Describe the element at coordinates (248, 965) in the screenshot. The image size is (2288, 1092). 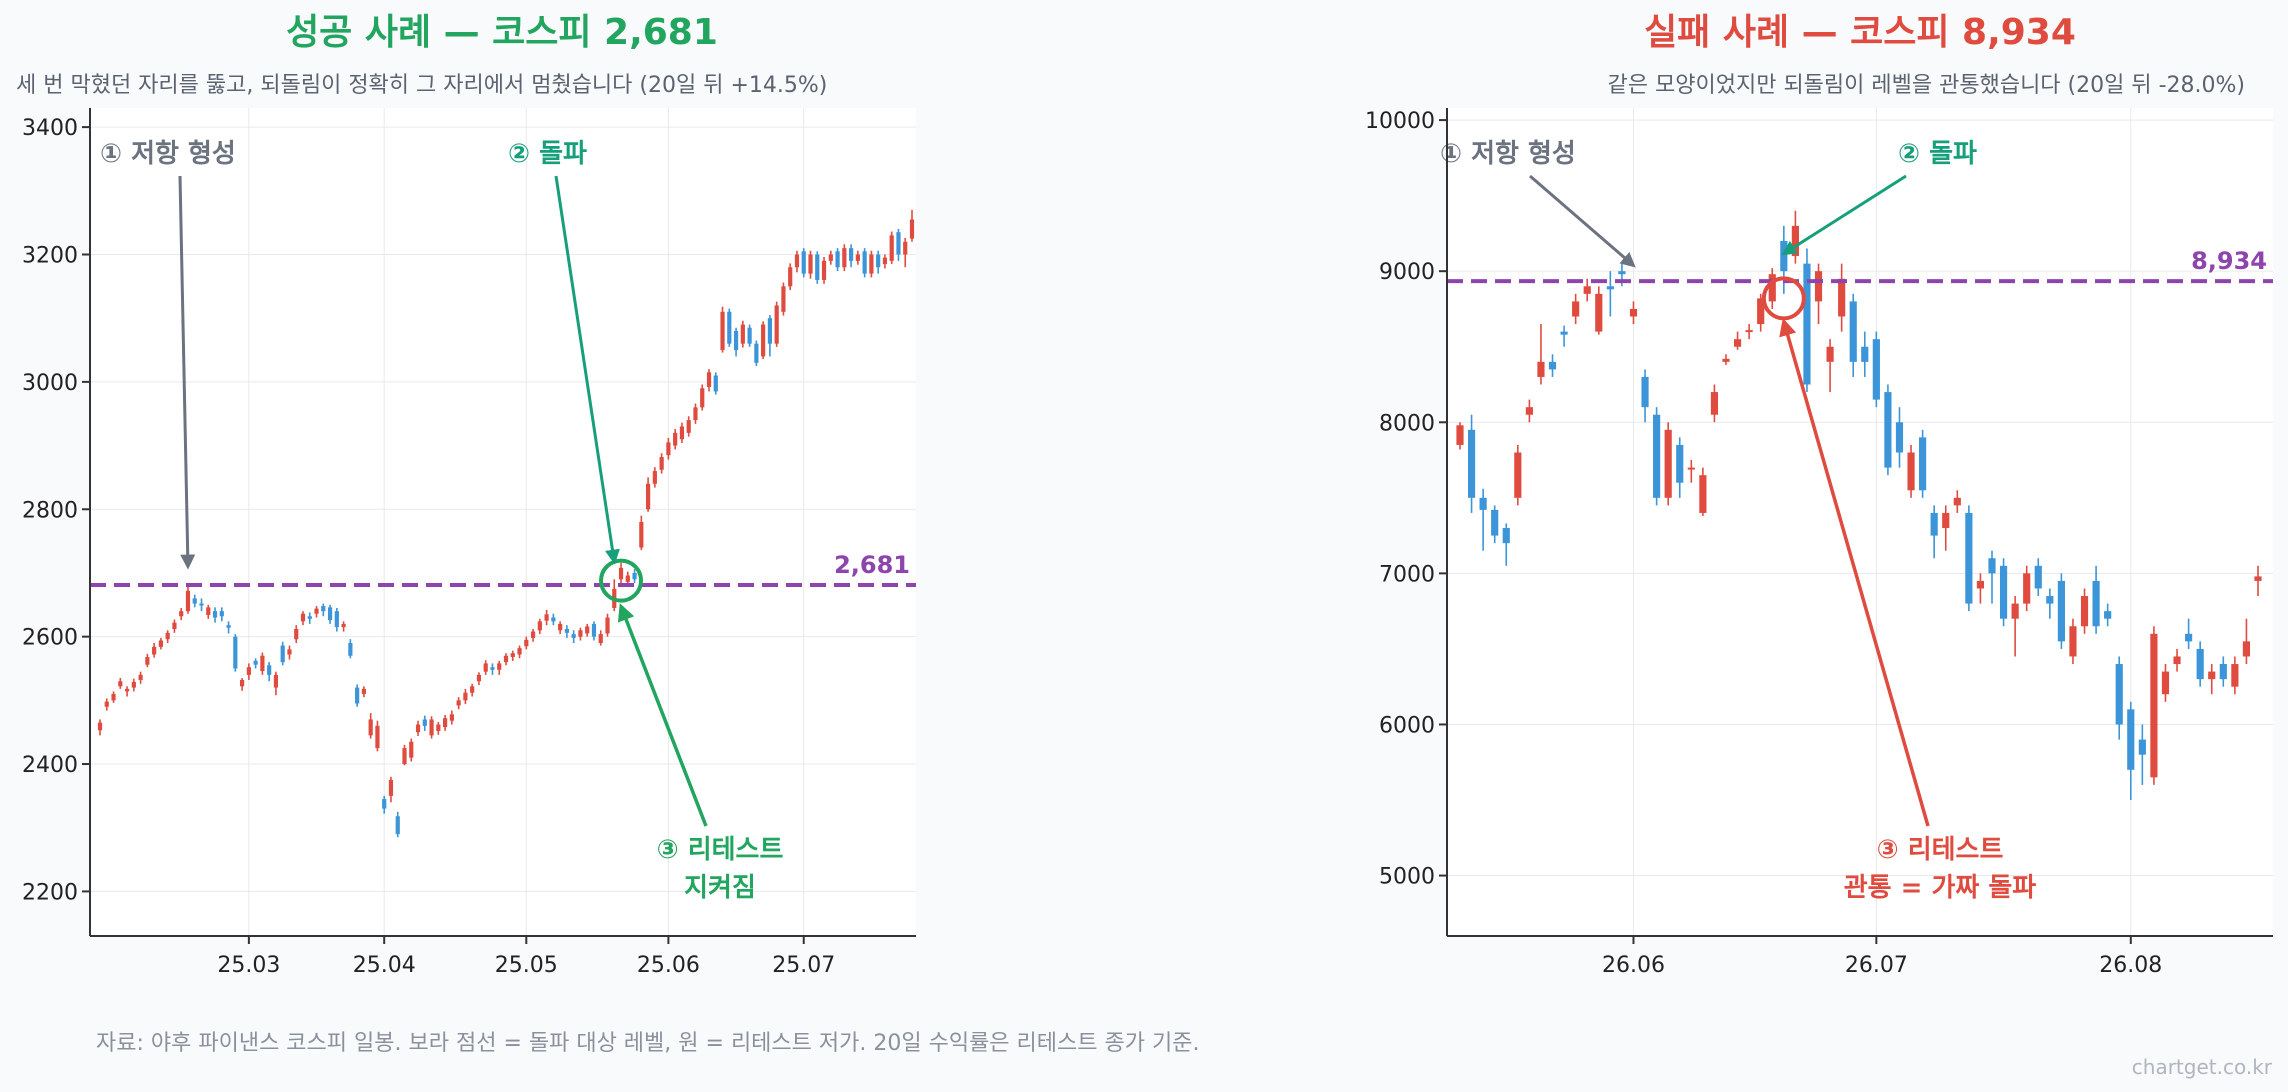
I see `x-tick-label: 25.03` at that location.